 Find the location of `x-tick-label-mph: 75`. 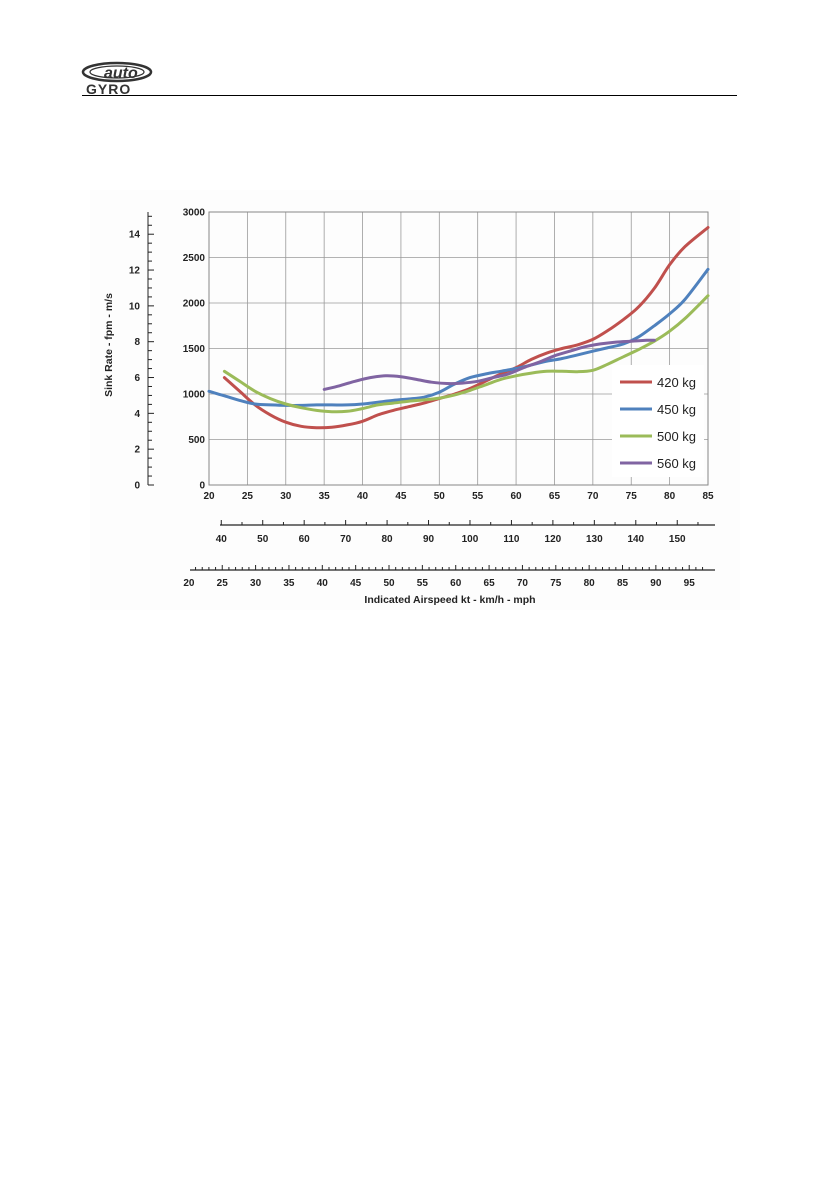

x-tick-label-mph: 75 is located at coordinates (556, 583).